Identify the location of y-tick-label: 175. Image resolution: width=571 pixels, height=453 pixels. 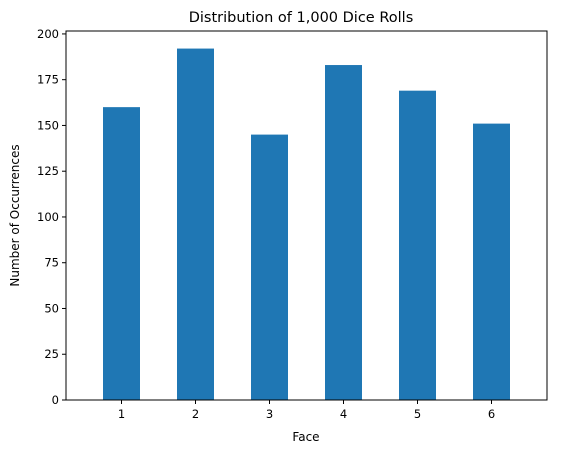
(48, 80).